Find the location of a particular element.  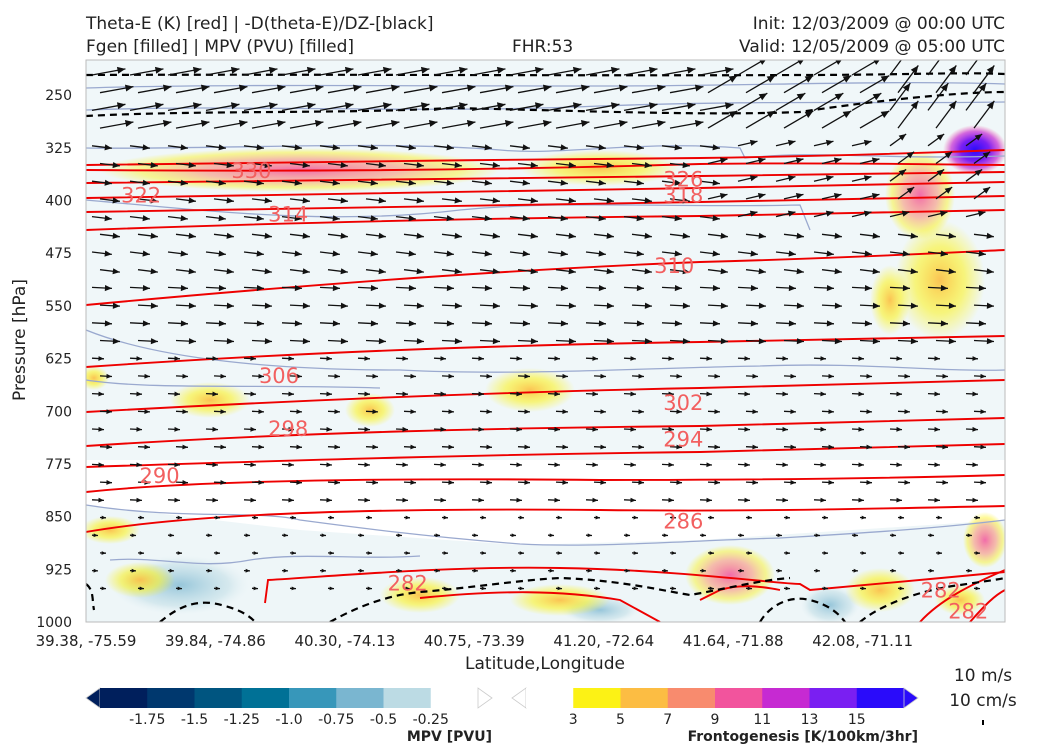

theta-e-label: 282 is located at coordinates (408, 583).